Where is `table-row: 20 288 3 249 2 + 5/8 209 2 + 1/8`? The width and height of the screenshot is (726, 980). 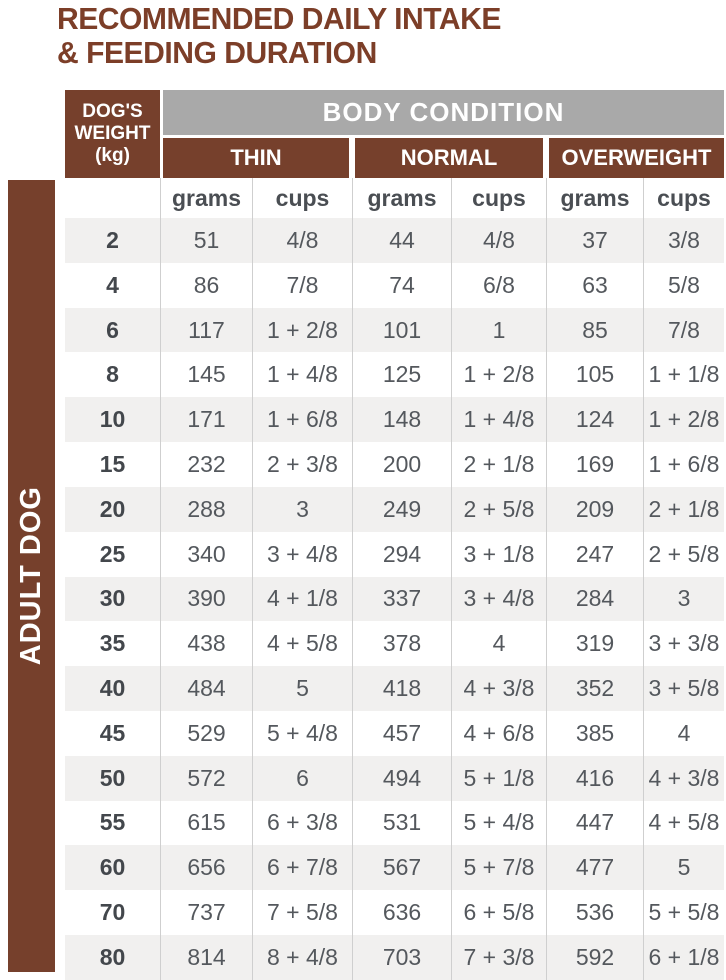
table-row: 20 288 3 249 2 + 5/8 209 2 + 1/8 is located at coordinates (394, 509).